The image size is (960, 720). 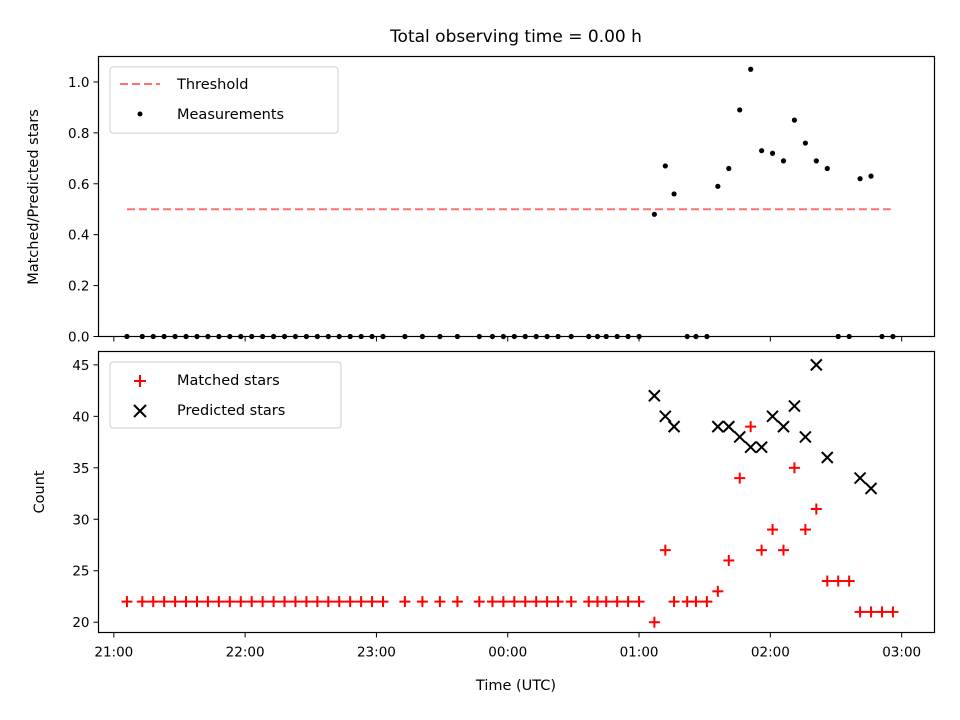 What do you see at coordinates (34, 197) in the screenshot?
I see `top-y-axis-label: Matched/Predicted stars` at bounding box center [34, 197].